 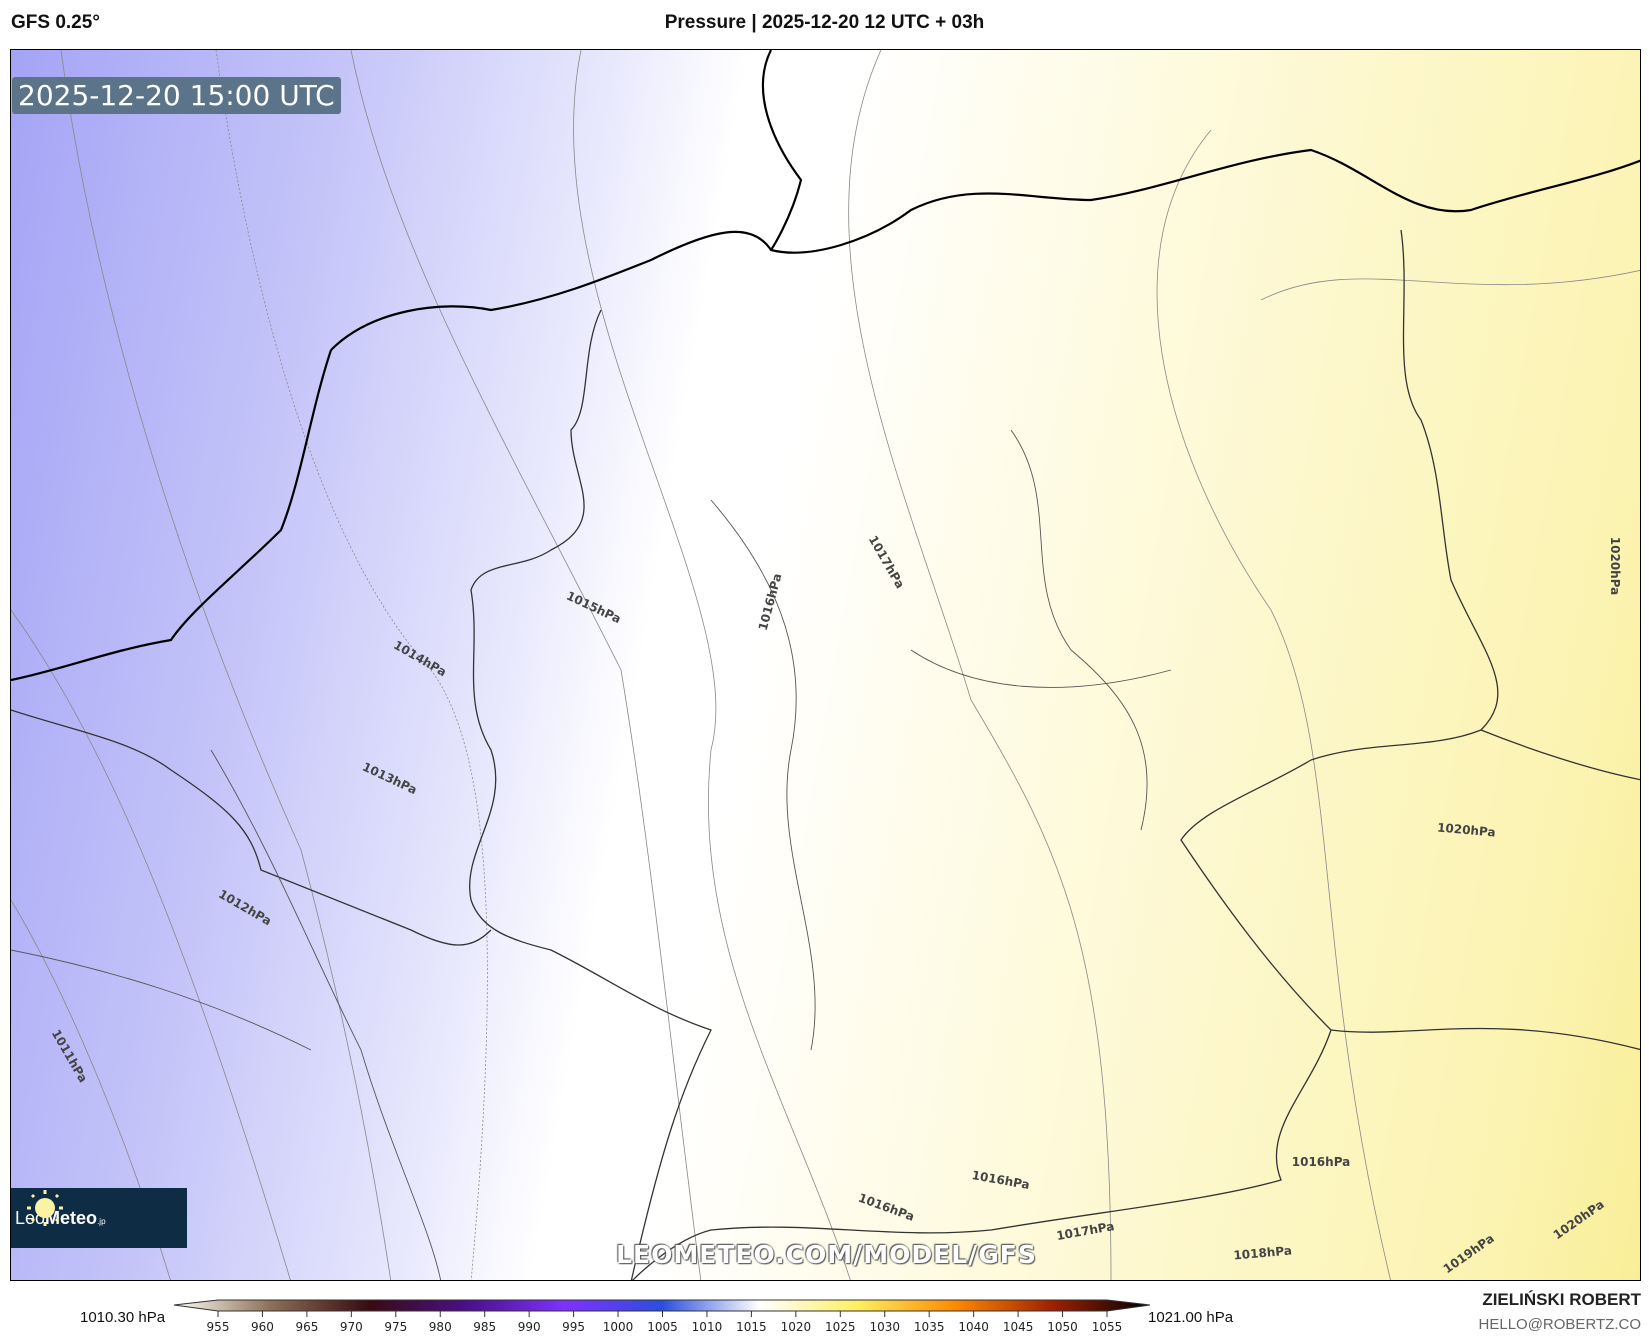 I want to click on colorbar-tick-label: 980, so click(x=440, y=1327).